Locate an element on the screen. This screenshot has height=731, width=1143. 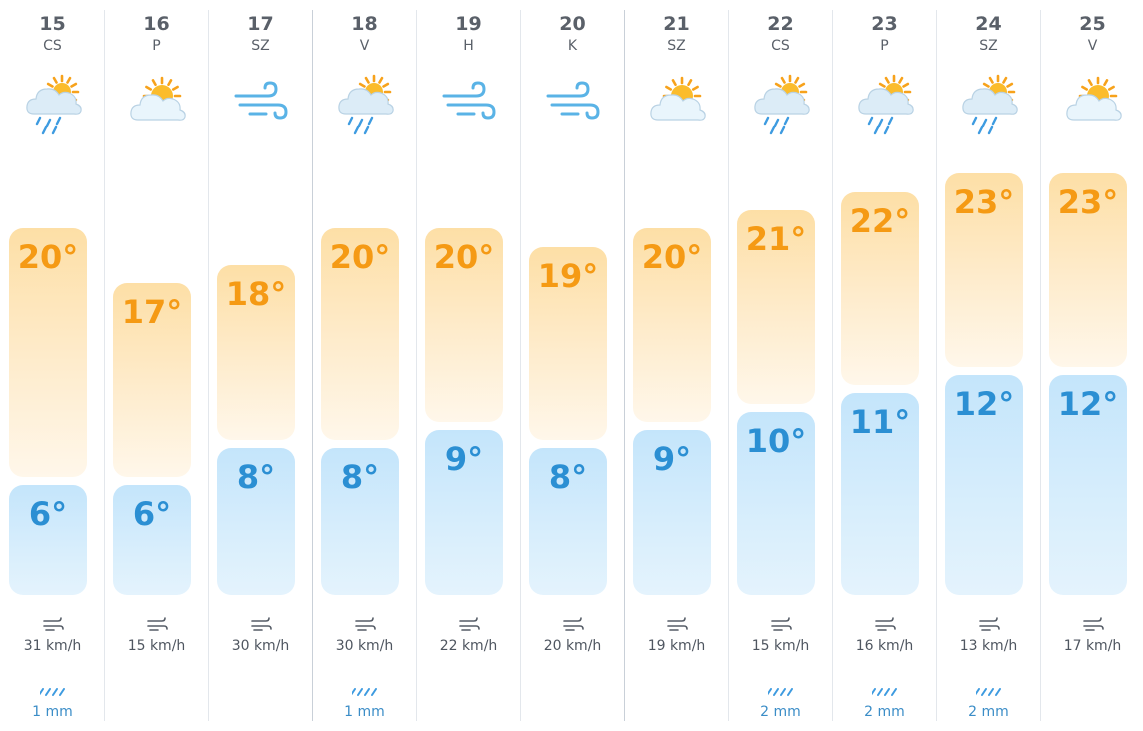
day-date: 17 is located at coordinates (260, 24).